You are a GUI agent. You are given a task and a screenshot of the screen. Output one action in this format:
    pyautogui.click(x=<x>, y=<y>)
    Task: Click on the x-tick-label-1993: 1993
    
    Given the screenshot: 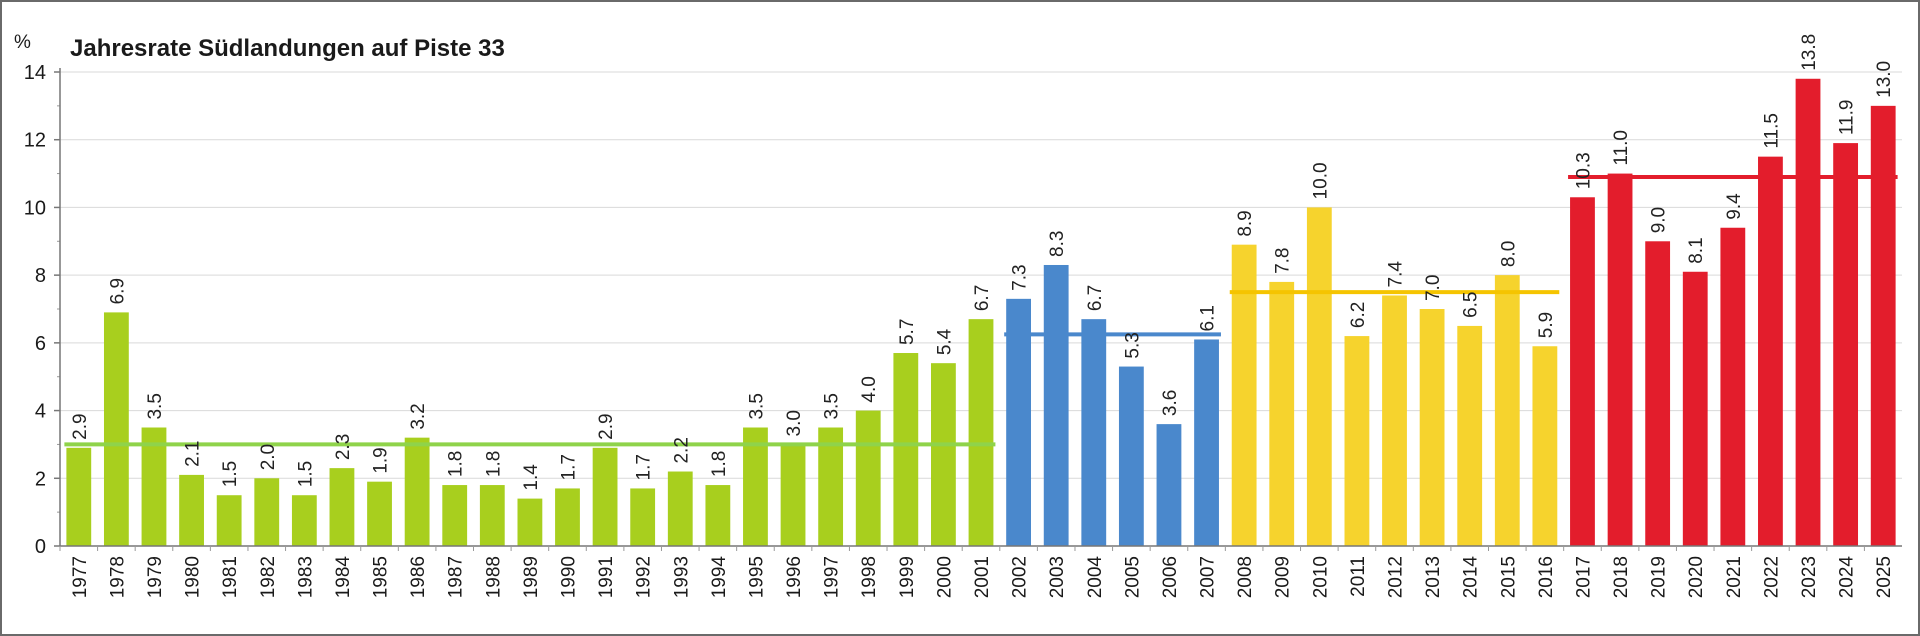 What is the action you would take?
    pyautogui.click(x=681, y=577)
    